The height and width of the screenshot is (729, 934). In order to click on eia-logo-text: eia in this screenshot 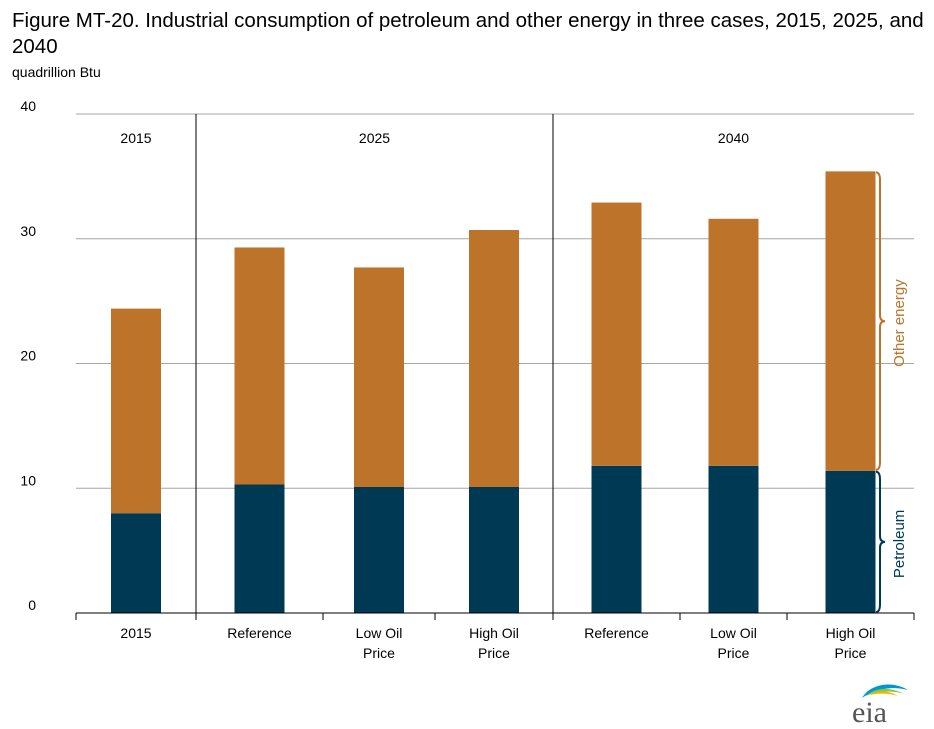, I will do `click(869, 711)`.